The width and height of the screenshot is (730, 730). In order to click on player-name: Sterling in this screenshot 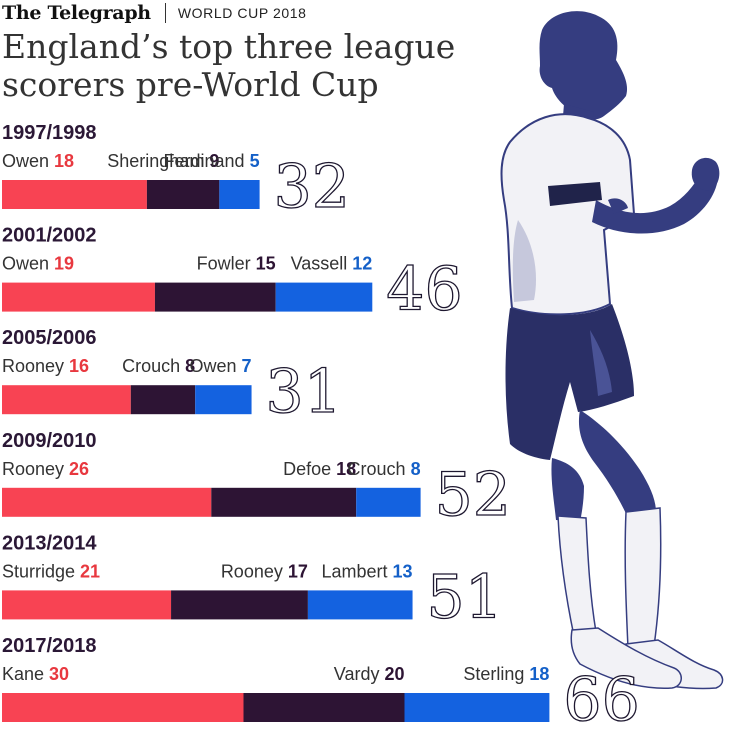, I will do `click(496, 674)`.